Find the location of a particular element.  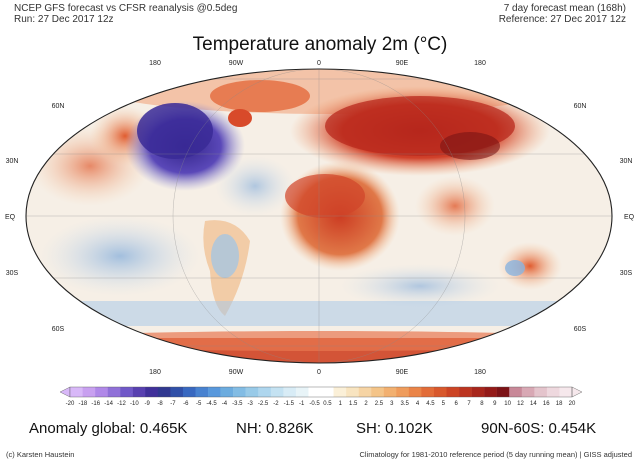

colorbar-label: 12 is located at coordinates (520, 404).